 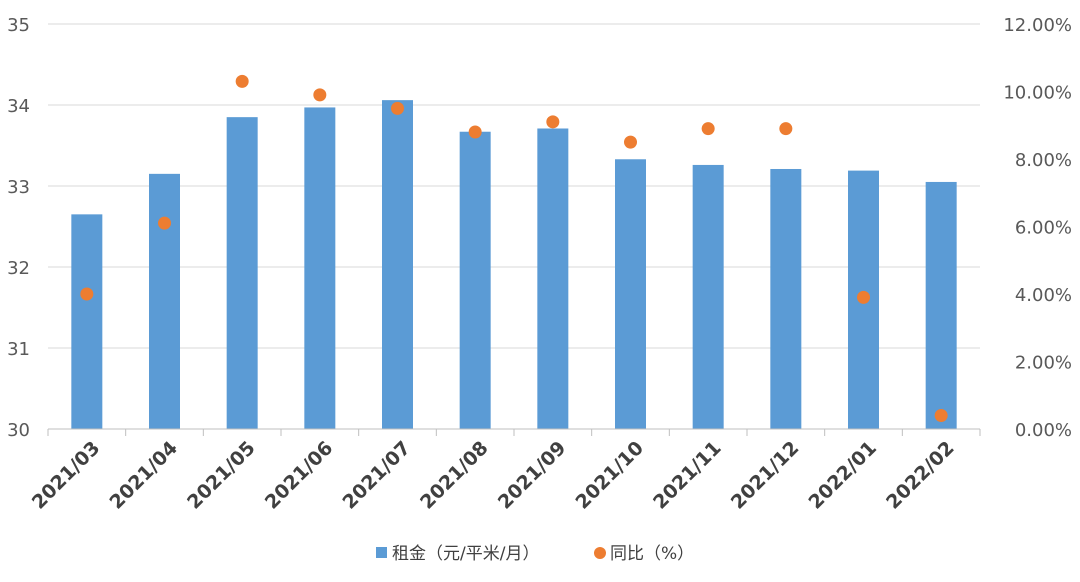 What do you see at coordinates (1043, 160) in the screenshot?
I see `y-right-tick-label: 8.00%` at bounding box center [1043, 160].